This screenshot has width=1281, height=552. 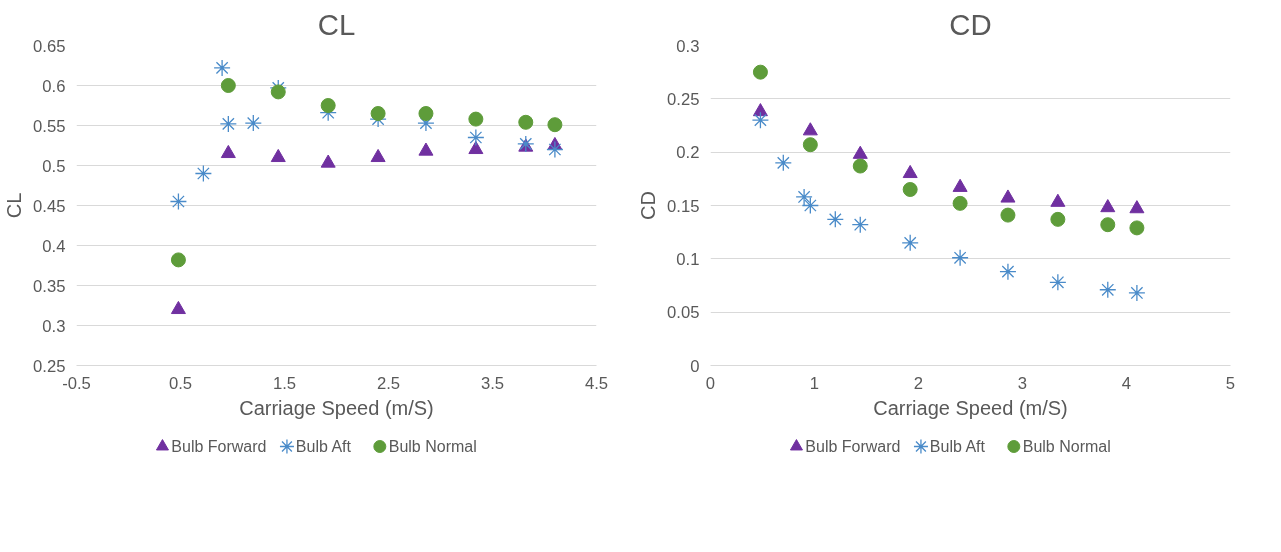 I want to click on x-tick-label: 1, so click(x=814, y=383).